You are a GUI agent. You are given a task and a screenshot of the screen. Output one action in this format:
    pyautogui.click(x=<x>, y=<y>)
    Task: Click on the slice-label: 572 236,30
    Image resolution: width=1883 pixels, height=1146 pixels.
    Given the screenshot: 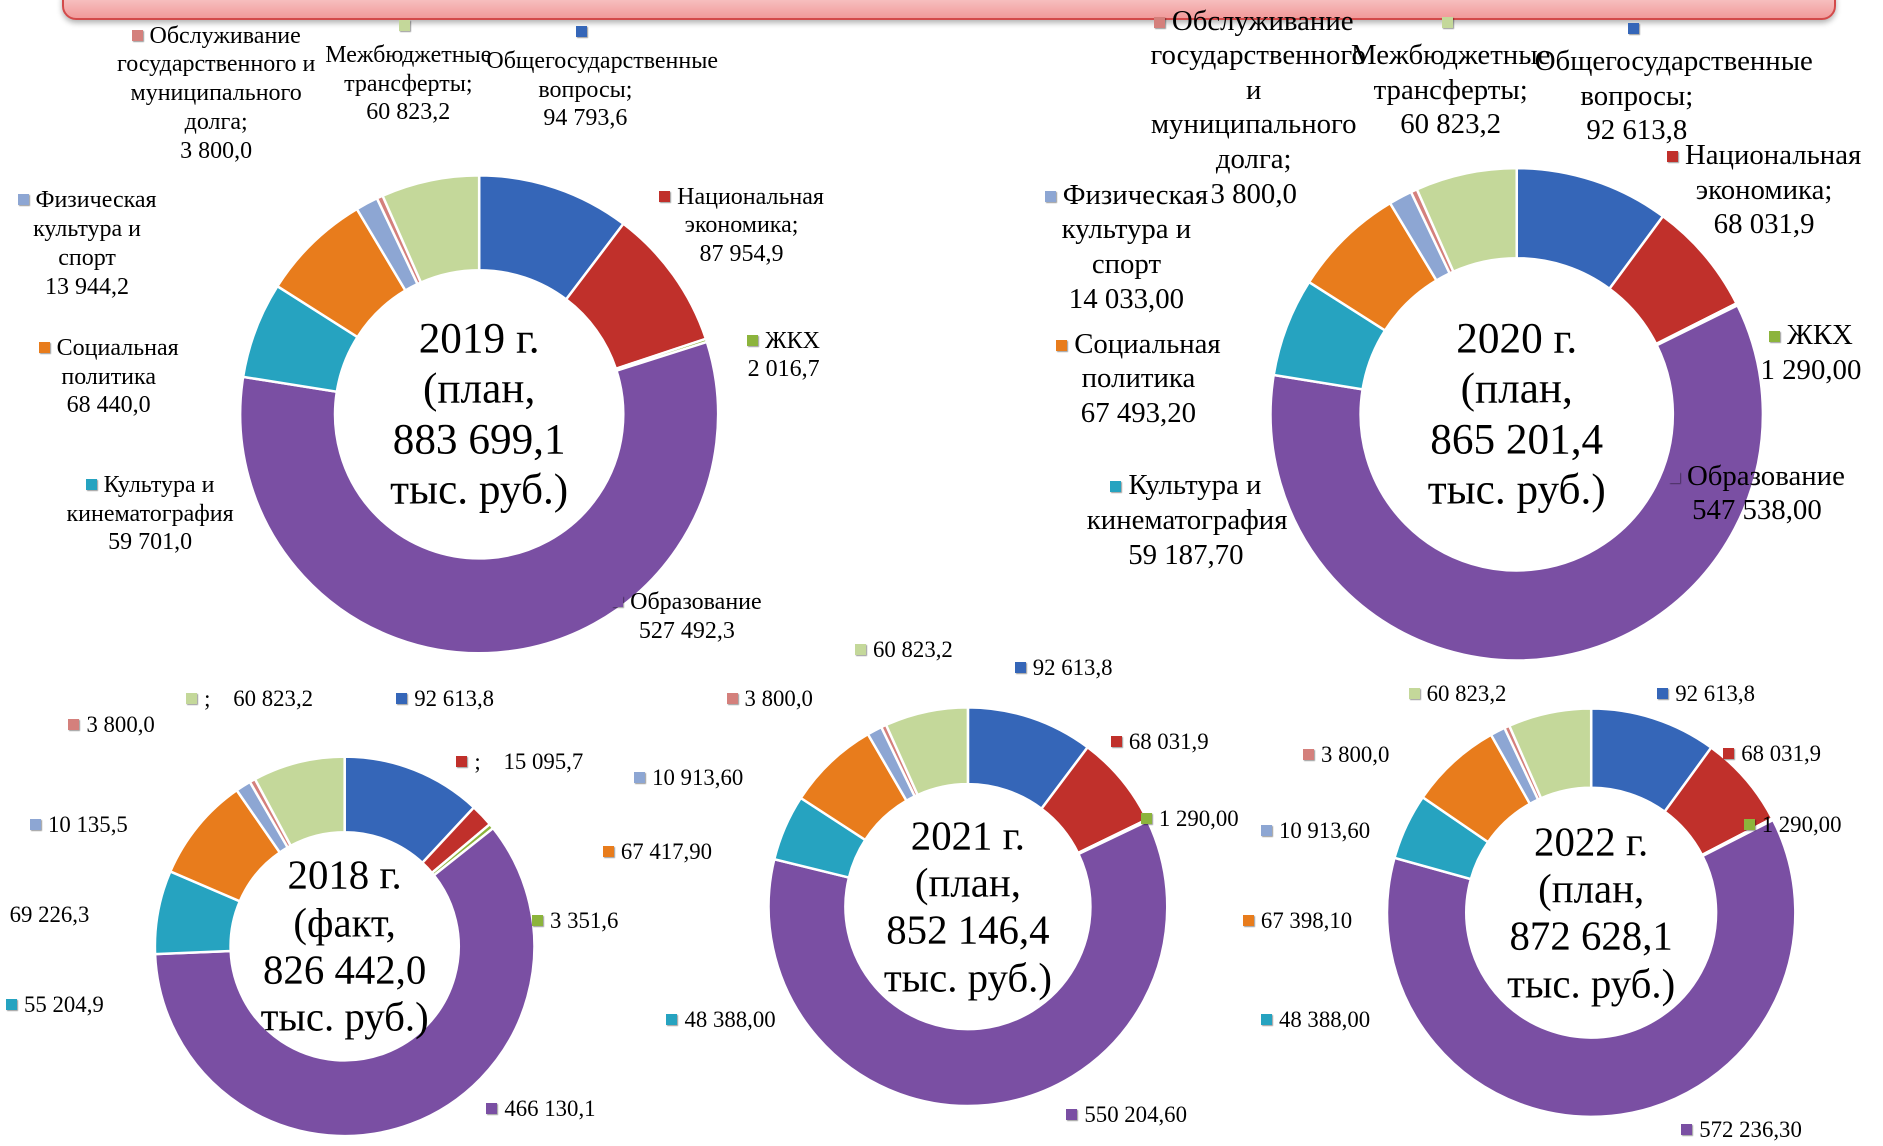 What is the action you would take?
    pyautogui.click(x=1741, y=1129)
    